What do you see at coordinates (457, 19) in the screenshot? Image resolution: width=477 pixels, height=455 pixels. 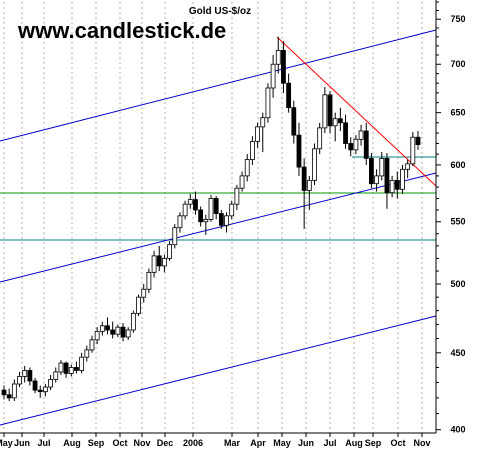 I see `y-tick-label: 750` at bounding box center [457, 19].